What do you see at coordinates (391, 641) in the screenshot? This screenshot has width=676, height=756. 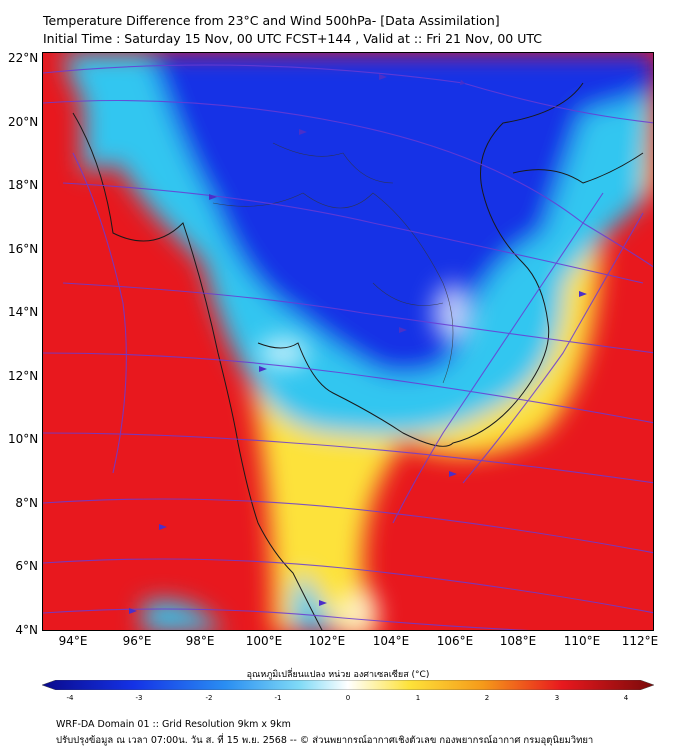 I see `lon-label: 104°E` at bounding box center [391, 641].